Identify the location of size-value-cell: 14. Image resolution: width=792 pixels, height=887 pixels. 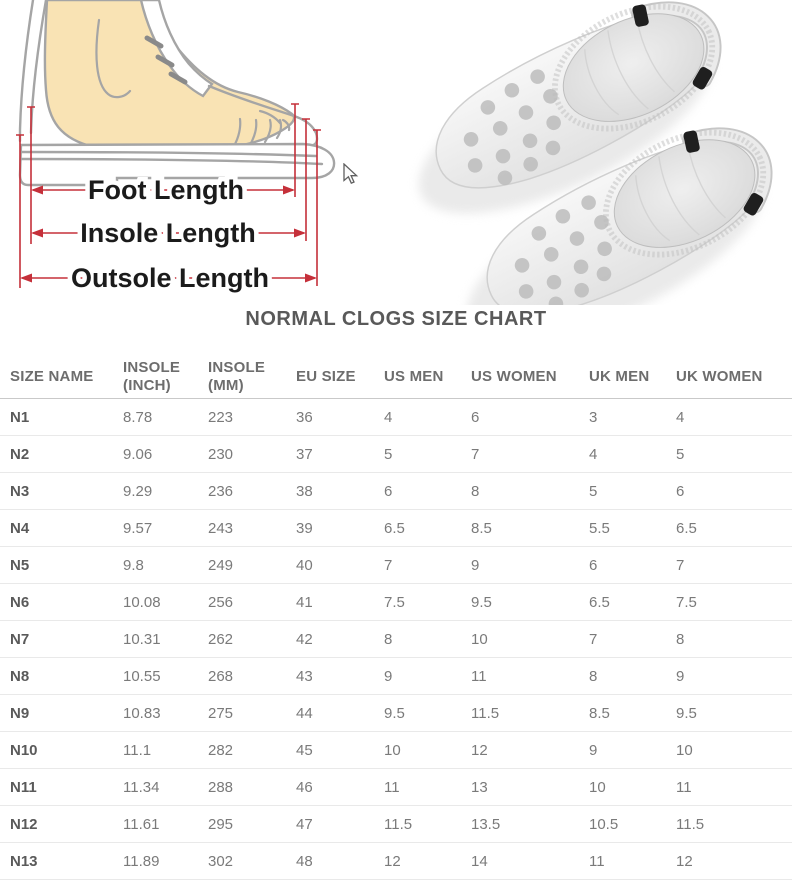
(530, 861).